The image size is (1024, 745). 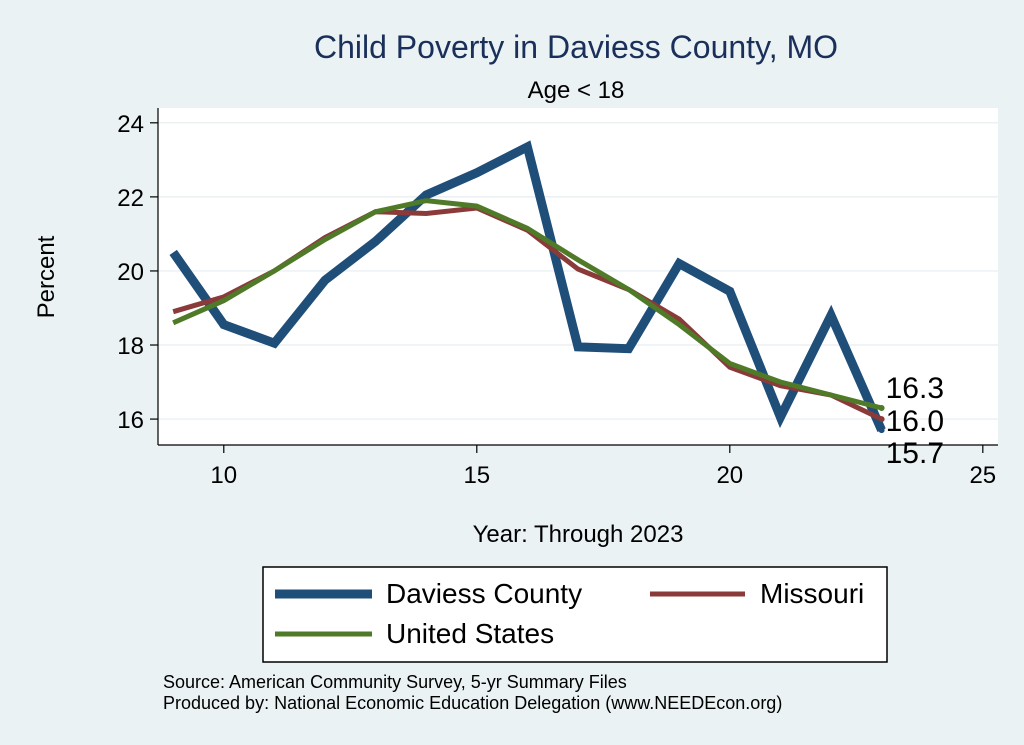 What do you see at coordinates (130, 198) in the screenshot?
I see `y-tick-label: 22` at bounding box center [130, 198].